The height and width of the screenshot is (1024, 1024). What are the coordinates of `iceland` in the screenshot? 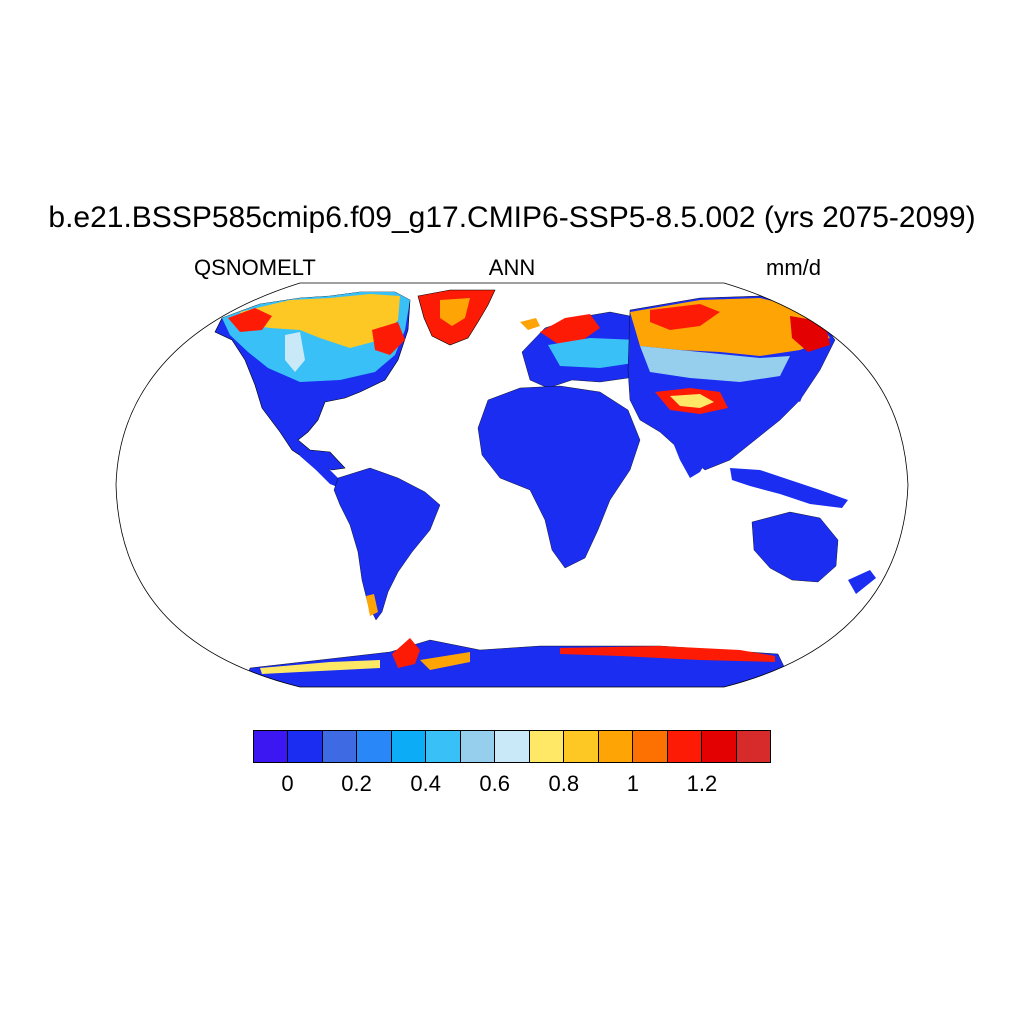 It's located at (530, 324).